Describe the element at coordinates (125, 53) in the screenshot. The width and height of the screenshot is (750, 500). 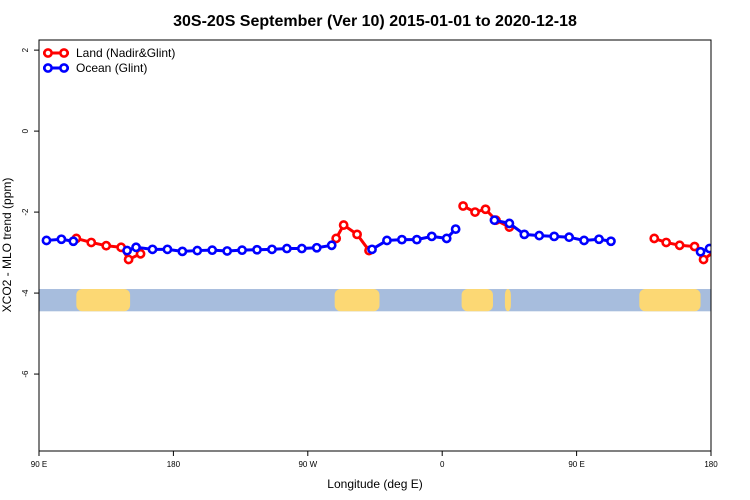
I see `legend-land-label: Land (Nadir&Glint)` at that location.